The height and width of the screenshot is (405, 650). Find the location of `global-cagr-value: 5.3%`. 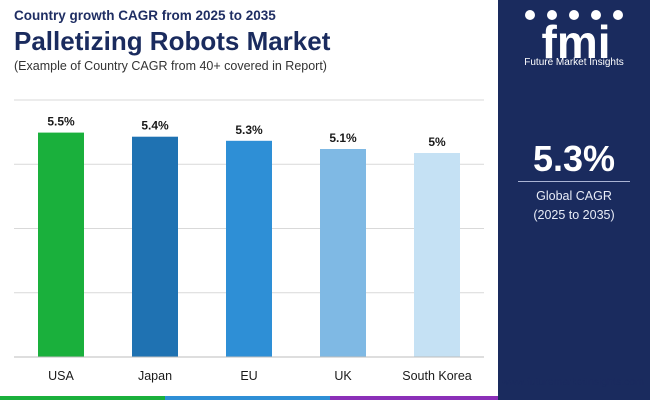

global-cagr-value: 5.3% is located at coordinates (574, 158).